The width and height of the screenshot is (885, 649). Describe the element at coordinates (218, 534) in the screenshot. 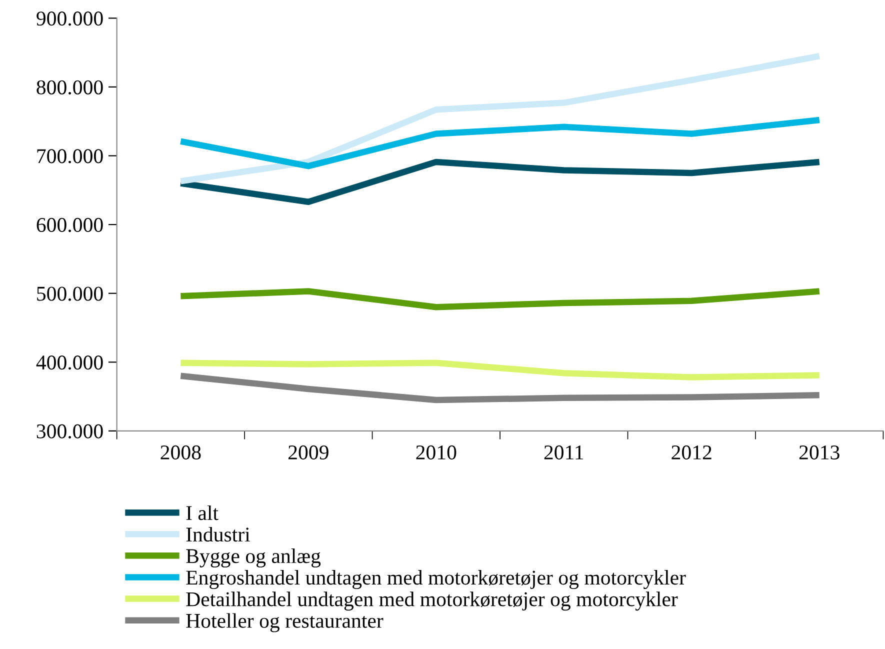

I see `legend-label: Industri` at that location.